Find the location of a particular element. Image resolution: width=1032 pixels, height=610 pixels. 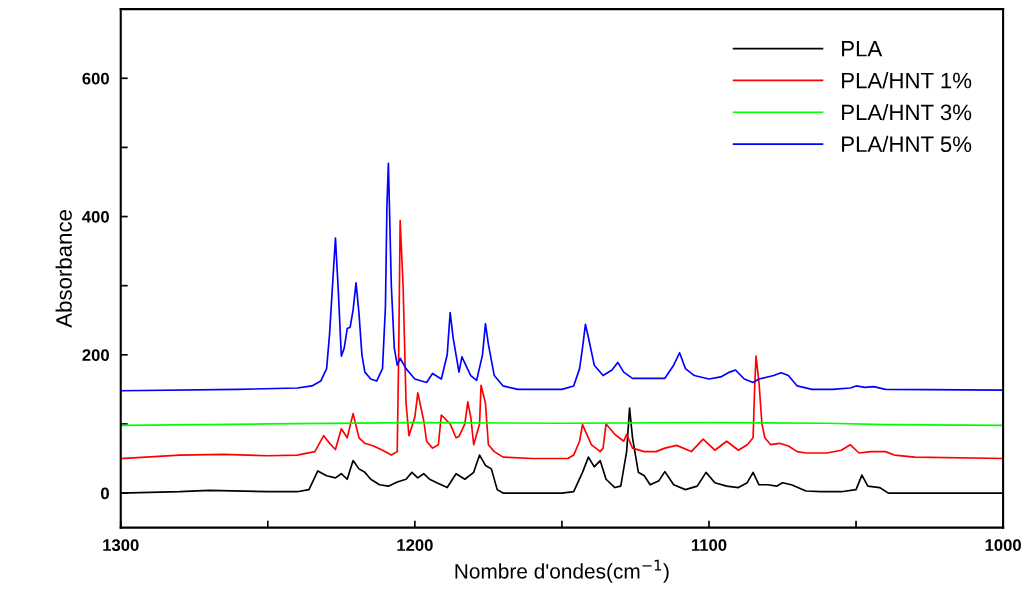

legend-label: PLA/HNT 3% is located at coordinates (907, 112).